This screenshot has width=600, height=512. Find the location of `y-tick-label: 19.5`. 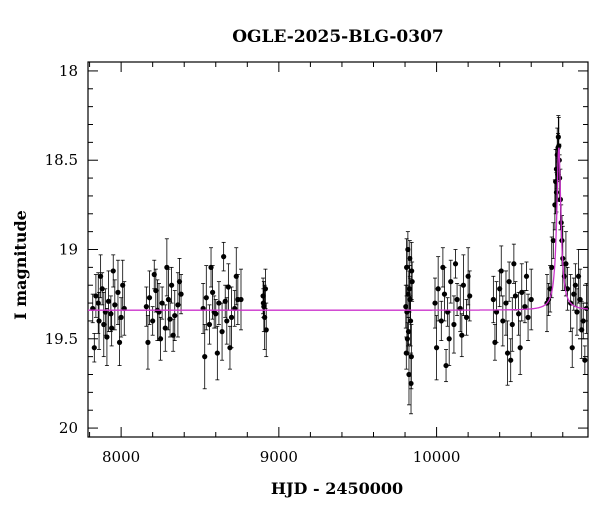

y-tick-label: 19.5 is located at coordinates (61, 339).